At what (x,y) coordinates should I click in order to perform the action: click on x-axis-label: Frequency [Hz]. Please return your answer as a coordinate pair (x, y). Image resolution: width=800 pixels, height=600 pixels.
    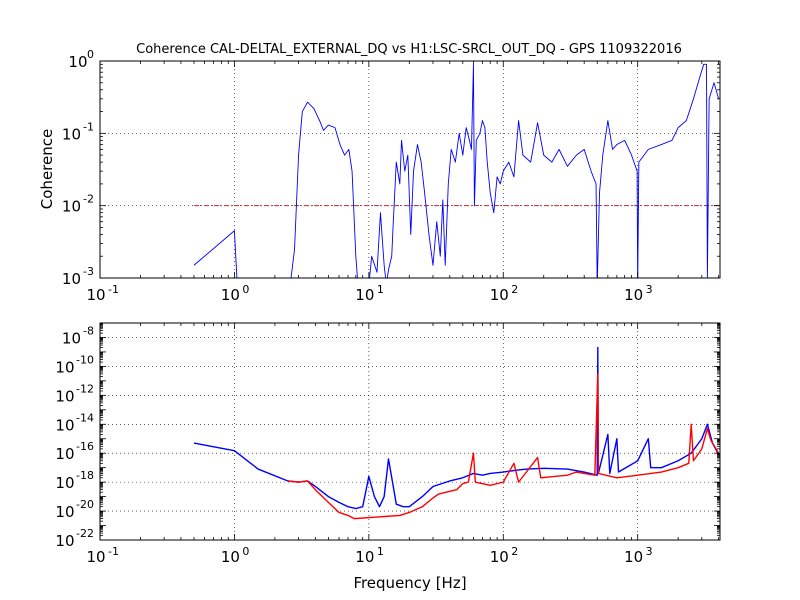
    Looking at the image, I should click on (409, 583).